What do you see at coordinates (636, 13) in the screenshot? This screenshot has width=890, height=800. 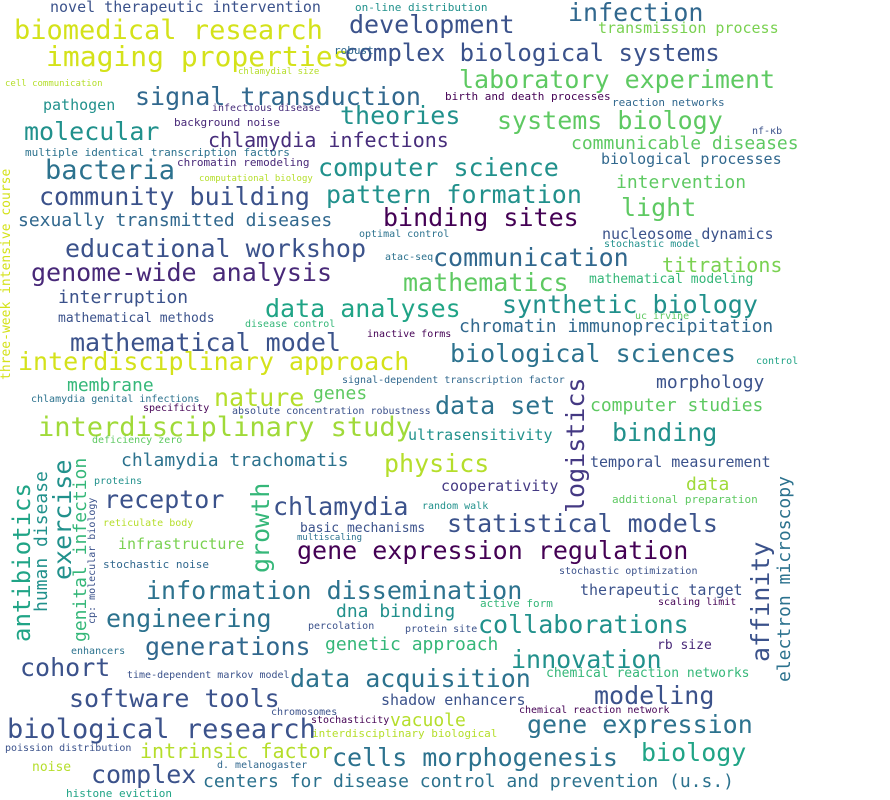 I see `word-item: infection` at bounding box center [636, 13].